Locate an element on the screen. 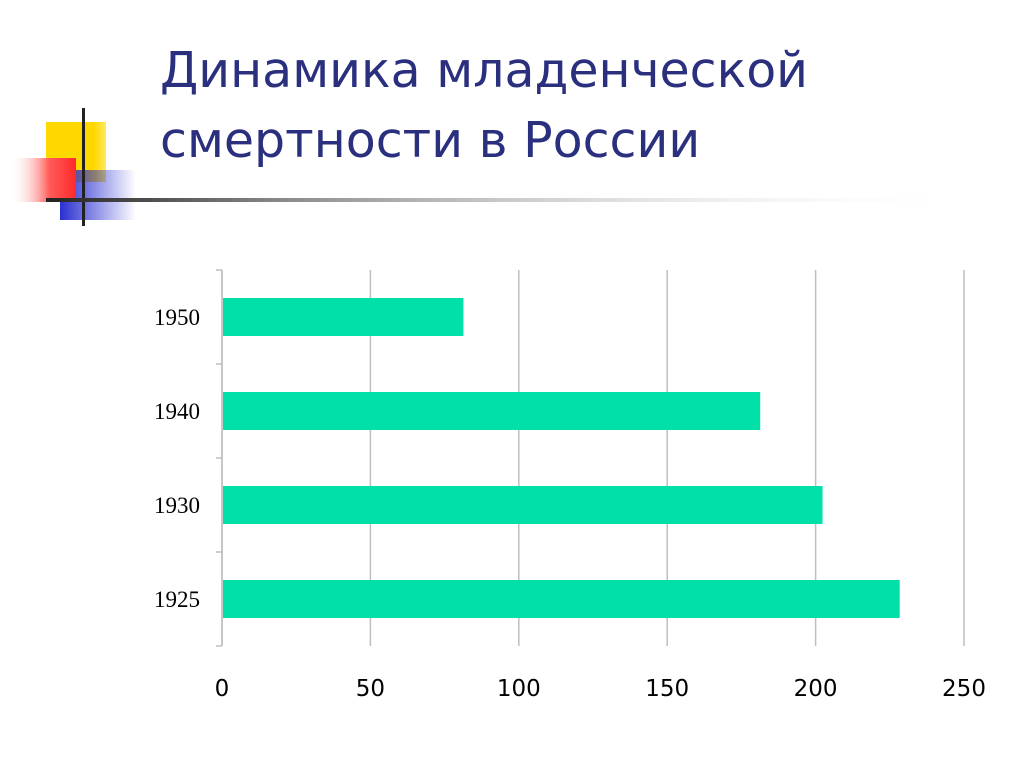 The height and width of the screenshot is (767, 1024). x-tick-label: 150 is located at coordinates (667, 689).